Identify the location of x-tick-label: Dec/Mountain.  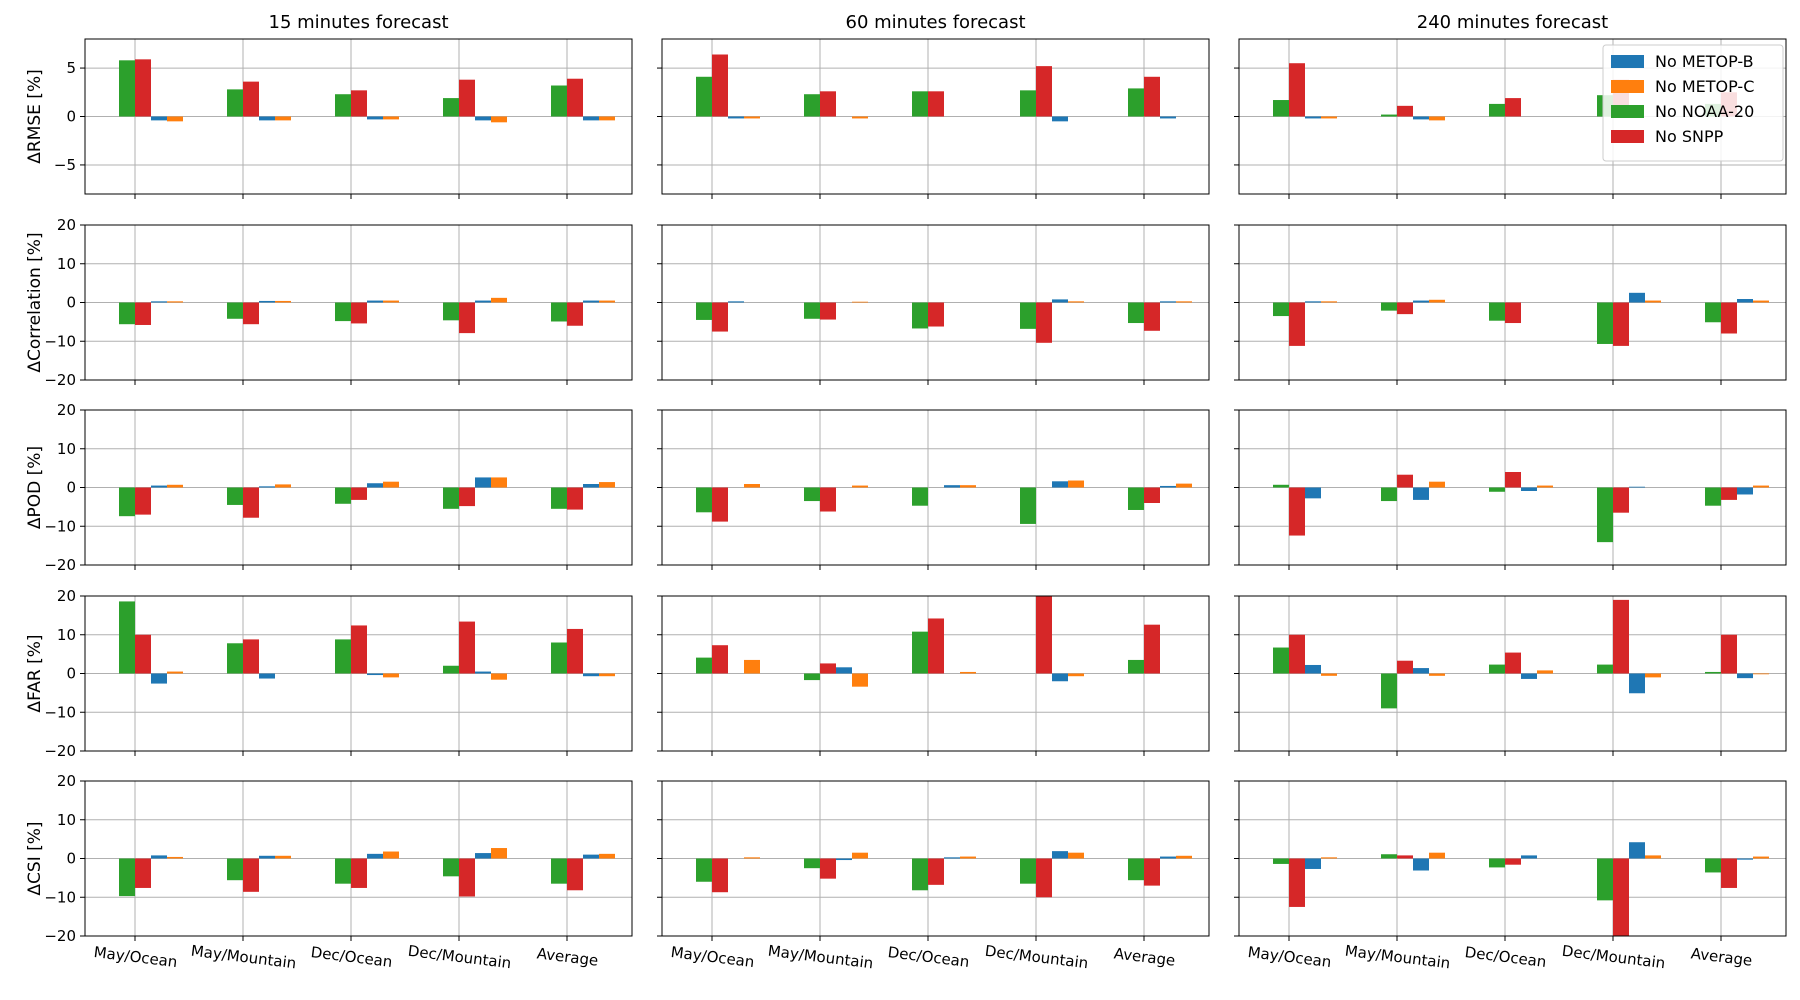
(459, 957).